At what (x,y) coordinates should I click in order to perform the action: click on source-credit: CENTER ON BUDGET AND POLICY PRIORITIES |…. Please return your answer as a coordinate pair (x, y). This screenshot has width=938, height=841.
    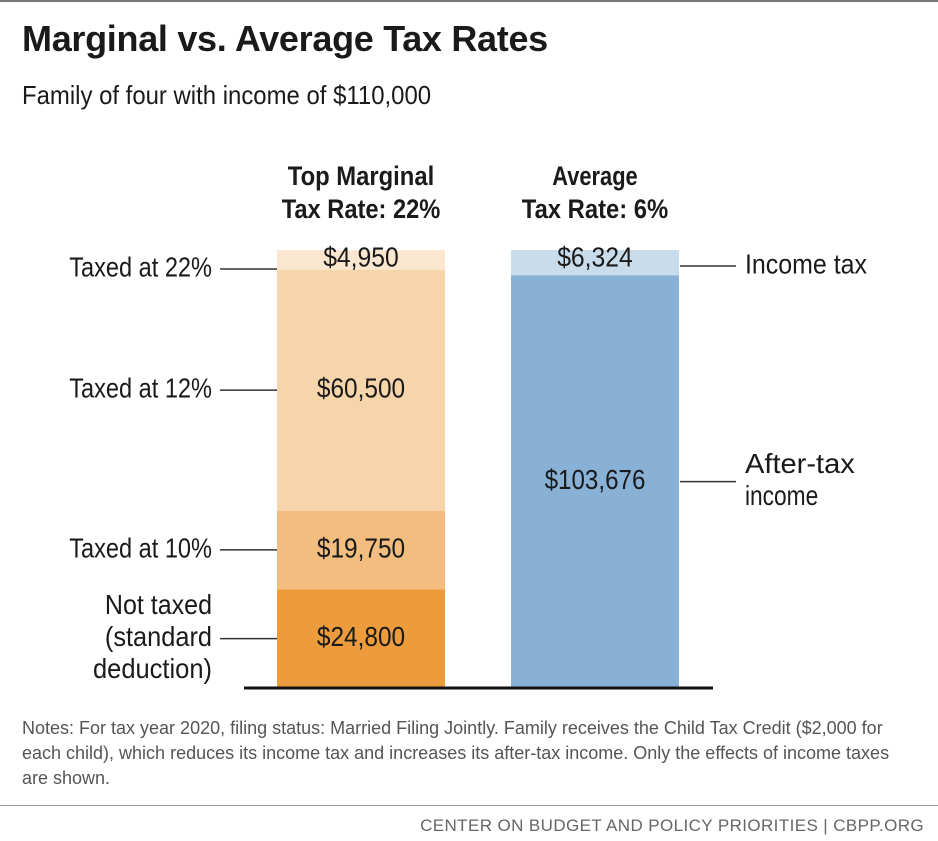
    Looking at the image, I should click on (672, 825).